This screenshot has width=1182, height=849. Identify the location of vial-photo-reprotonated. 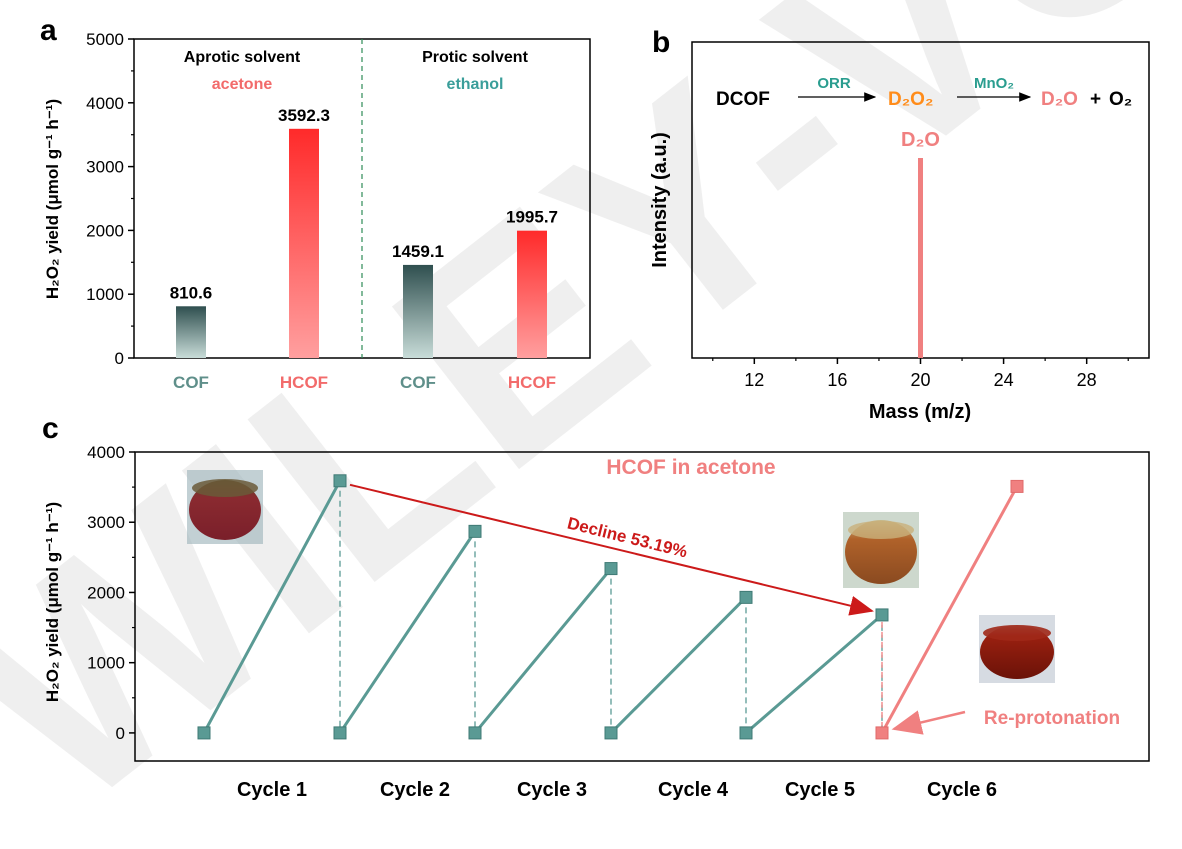
(1017, 649).